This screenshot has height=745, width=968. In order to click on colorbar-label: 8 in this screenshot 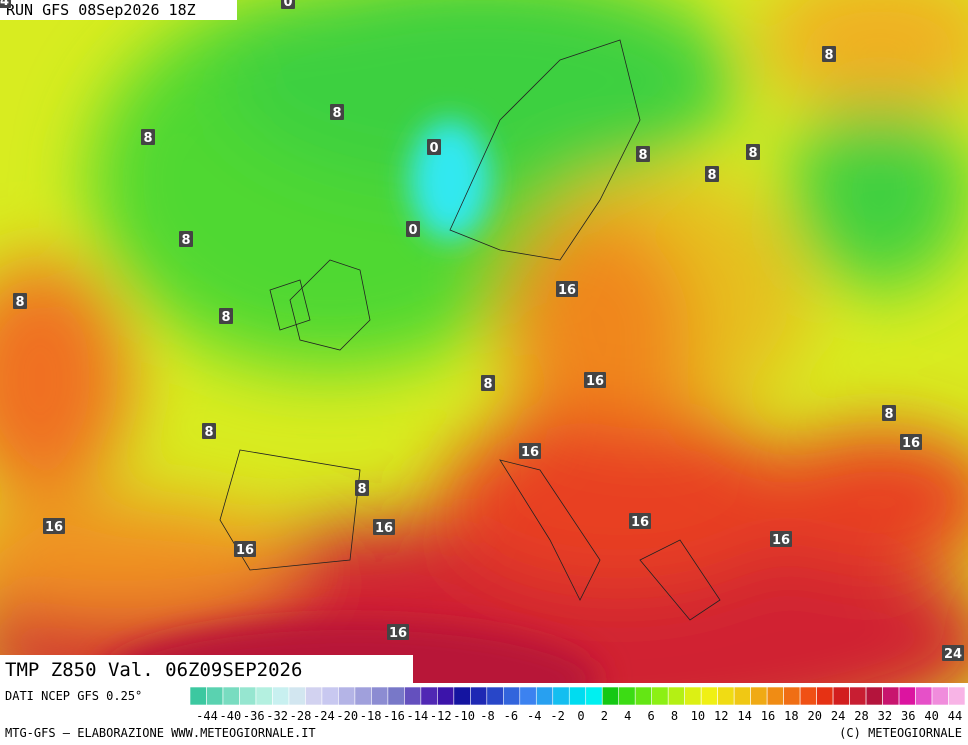, I will do `click(674, 716)`.